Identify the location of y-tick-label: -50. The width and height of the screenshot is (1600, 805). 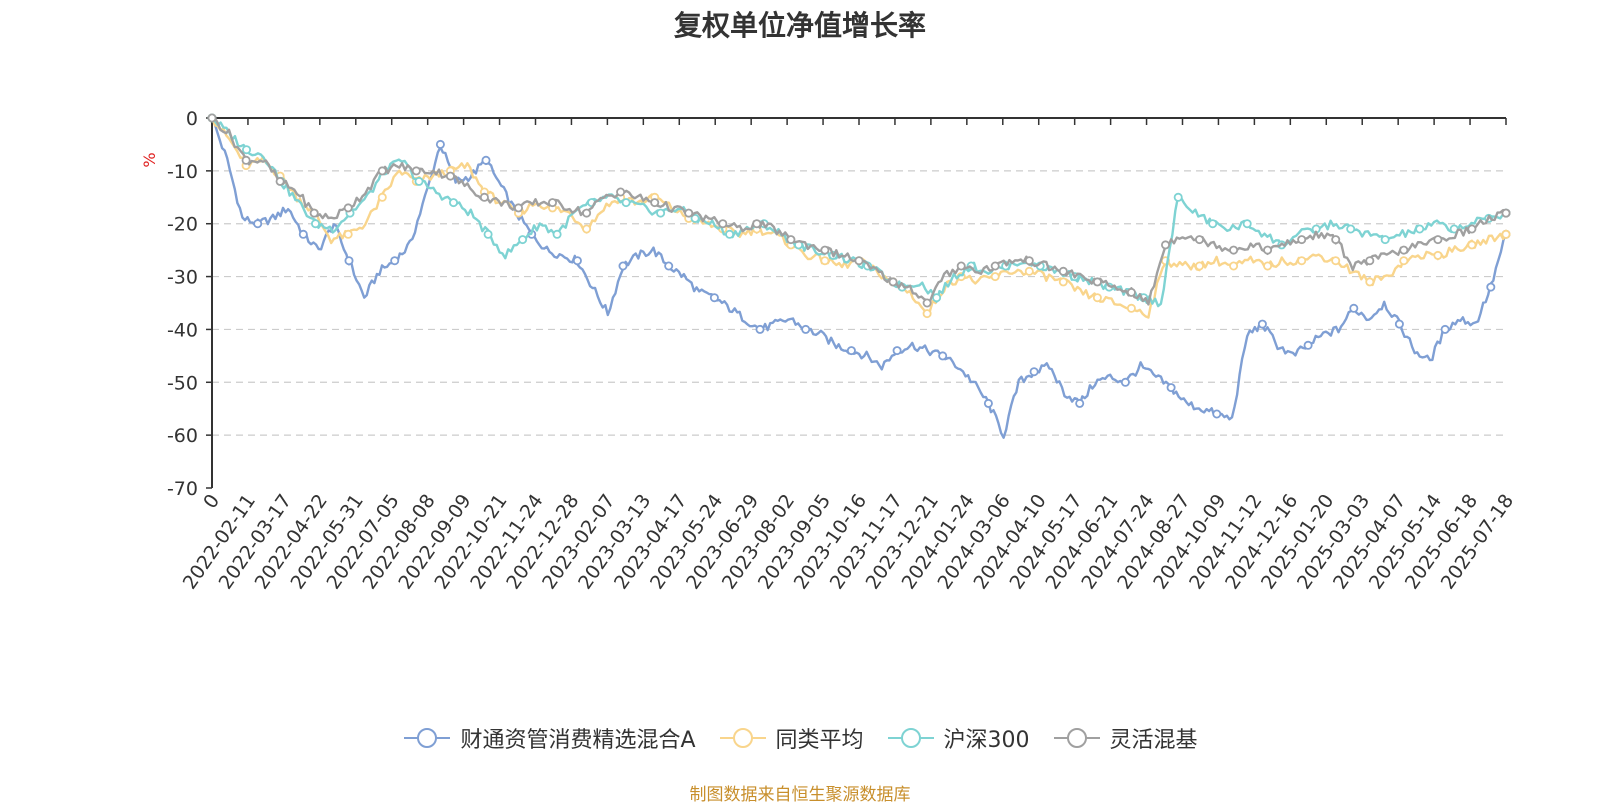
(182, 383).